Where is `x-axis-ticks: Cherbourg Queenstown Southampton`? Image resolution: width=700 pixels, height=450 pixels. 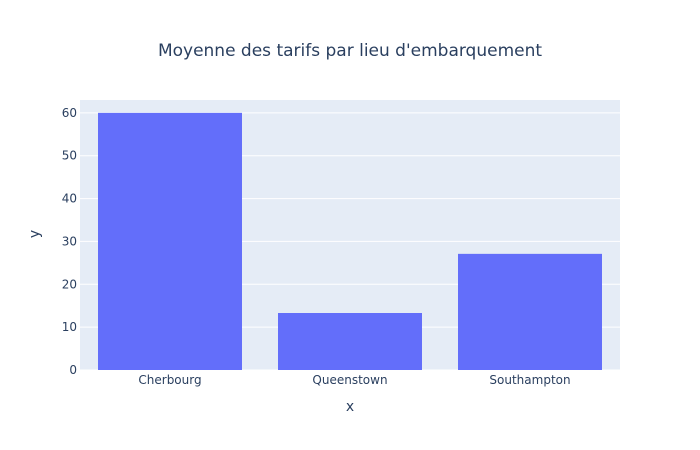 x-axis-ticks: Cherbourg Queenstown Southampton is located at coordinates (354, 380).